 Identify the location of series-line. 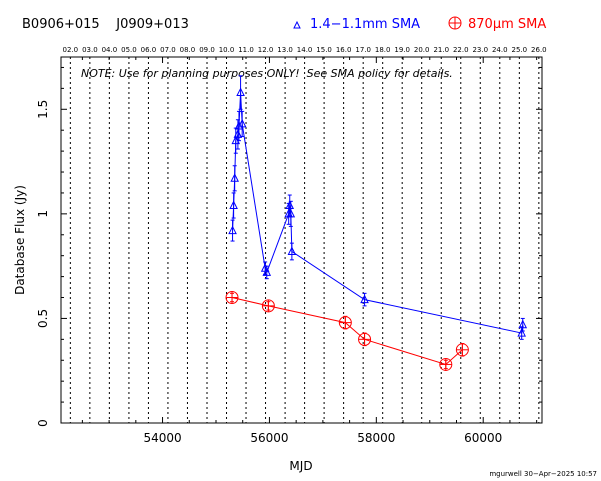
(347, 331).